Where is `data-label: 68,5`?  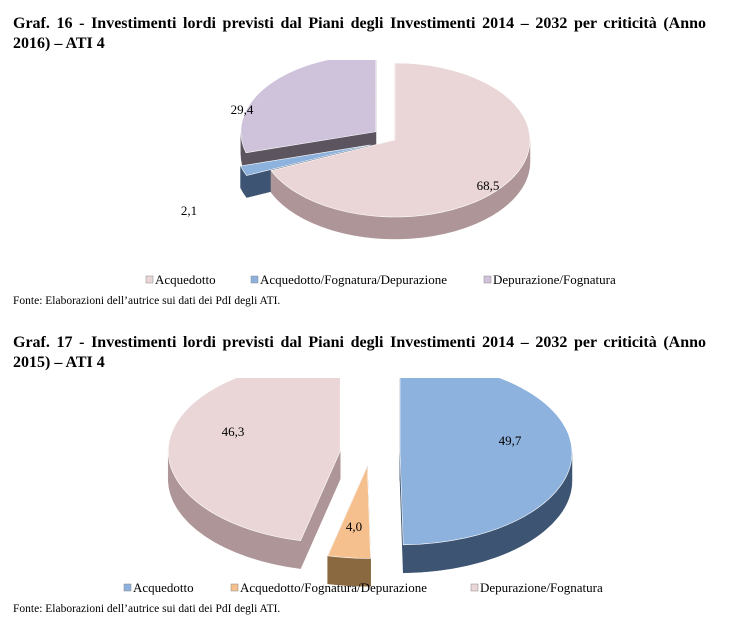 data-label: 68,5 is located at coordinates (488, 185).